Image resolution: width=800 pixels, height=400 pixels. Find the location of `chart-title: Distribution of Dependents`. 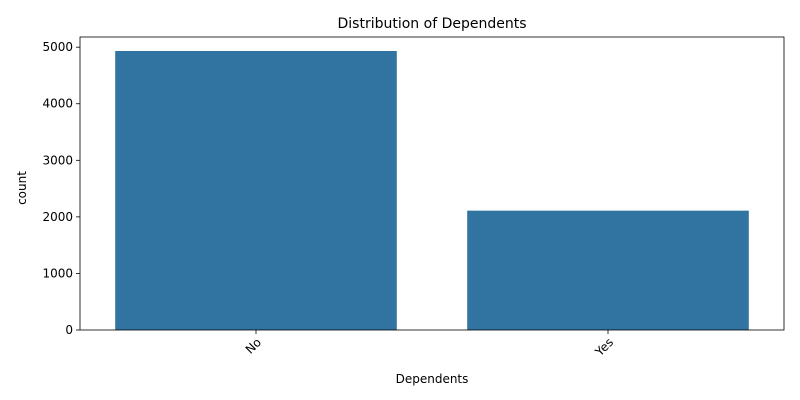

chart-title: Distribution of Dependents is located at coordinates (432, 24).